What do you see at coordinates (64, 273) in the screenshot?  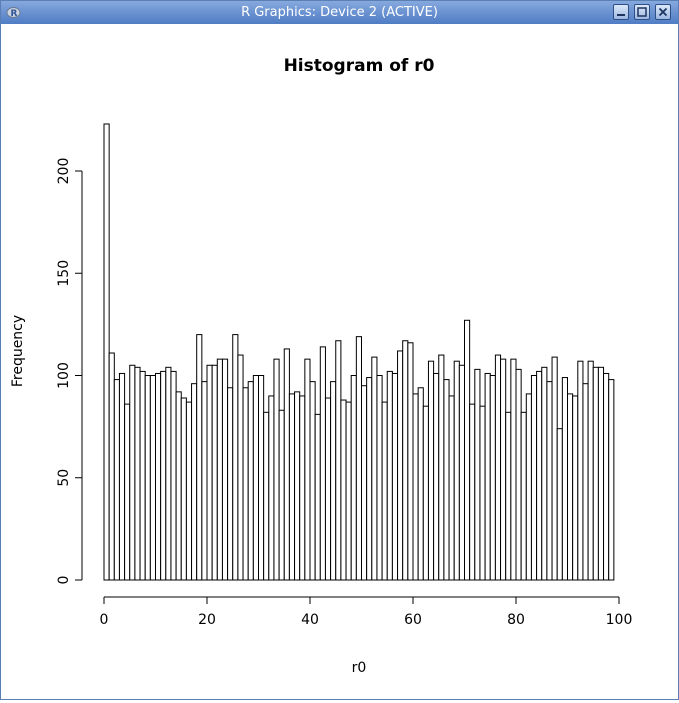 I see `y-tick-label: 150` at bounding box center [64, 273].